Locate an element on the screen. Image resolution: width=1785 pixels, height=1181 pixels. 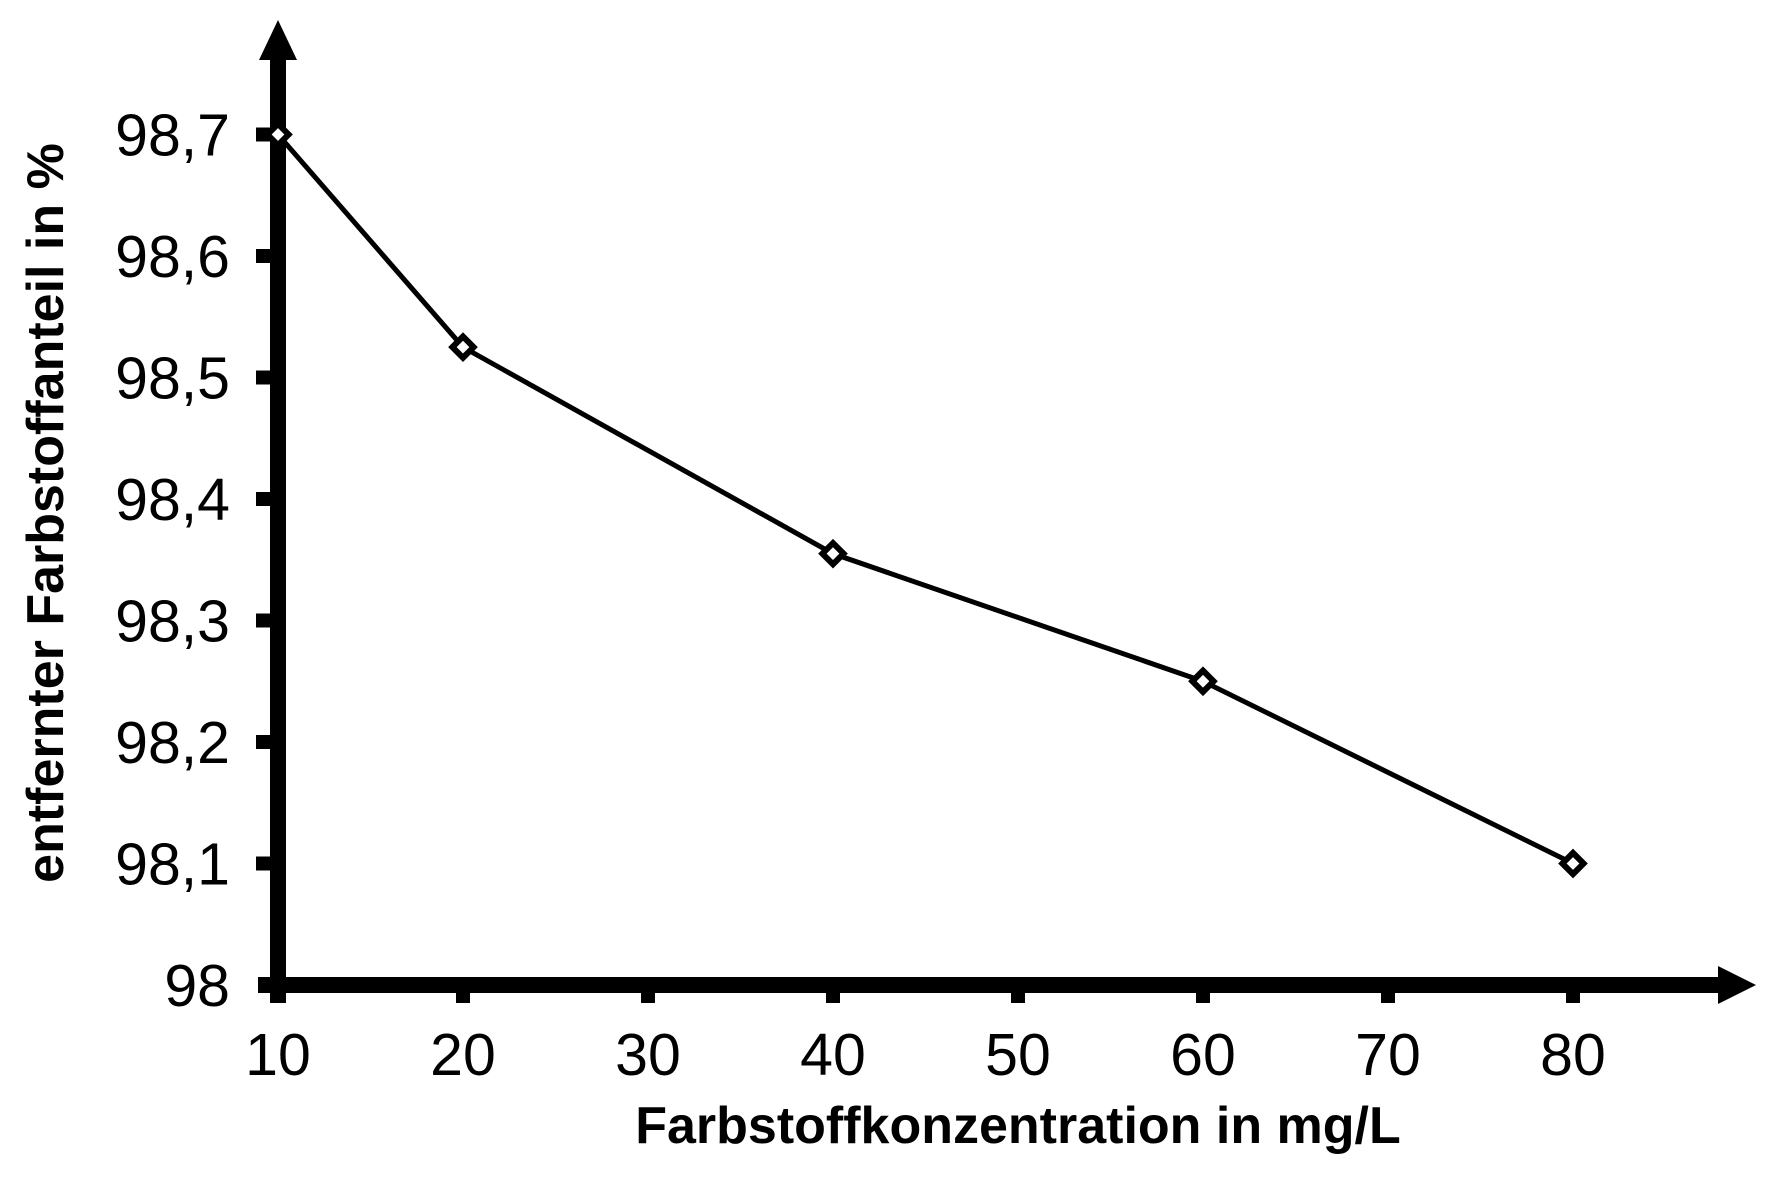
x-tick-label: 30 is located at coordinates (648, 1055).